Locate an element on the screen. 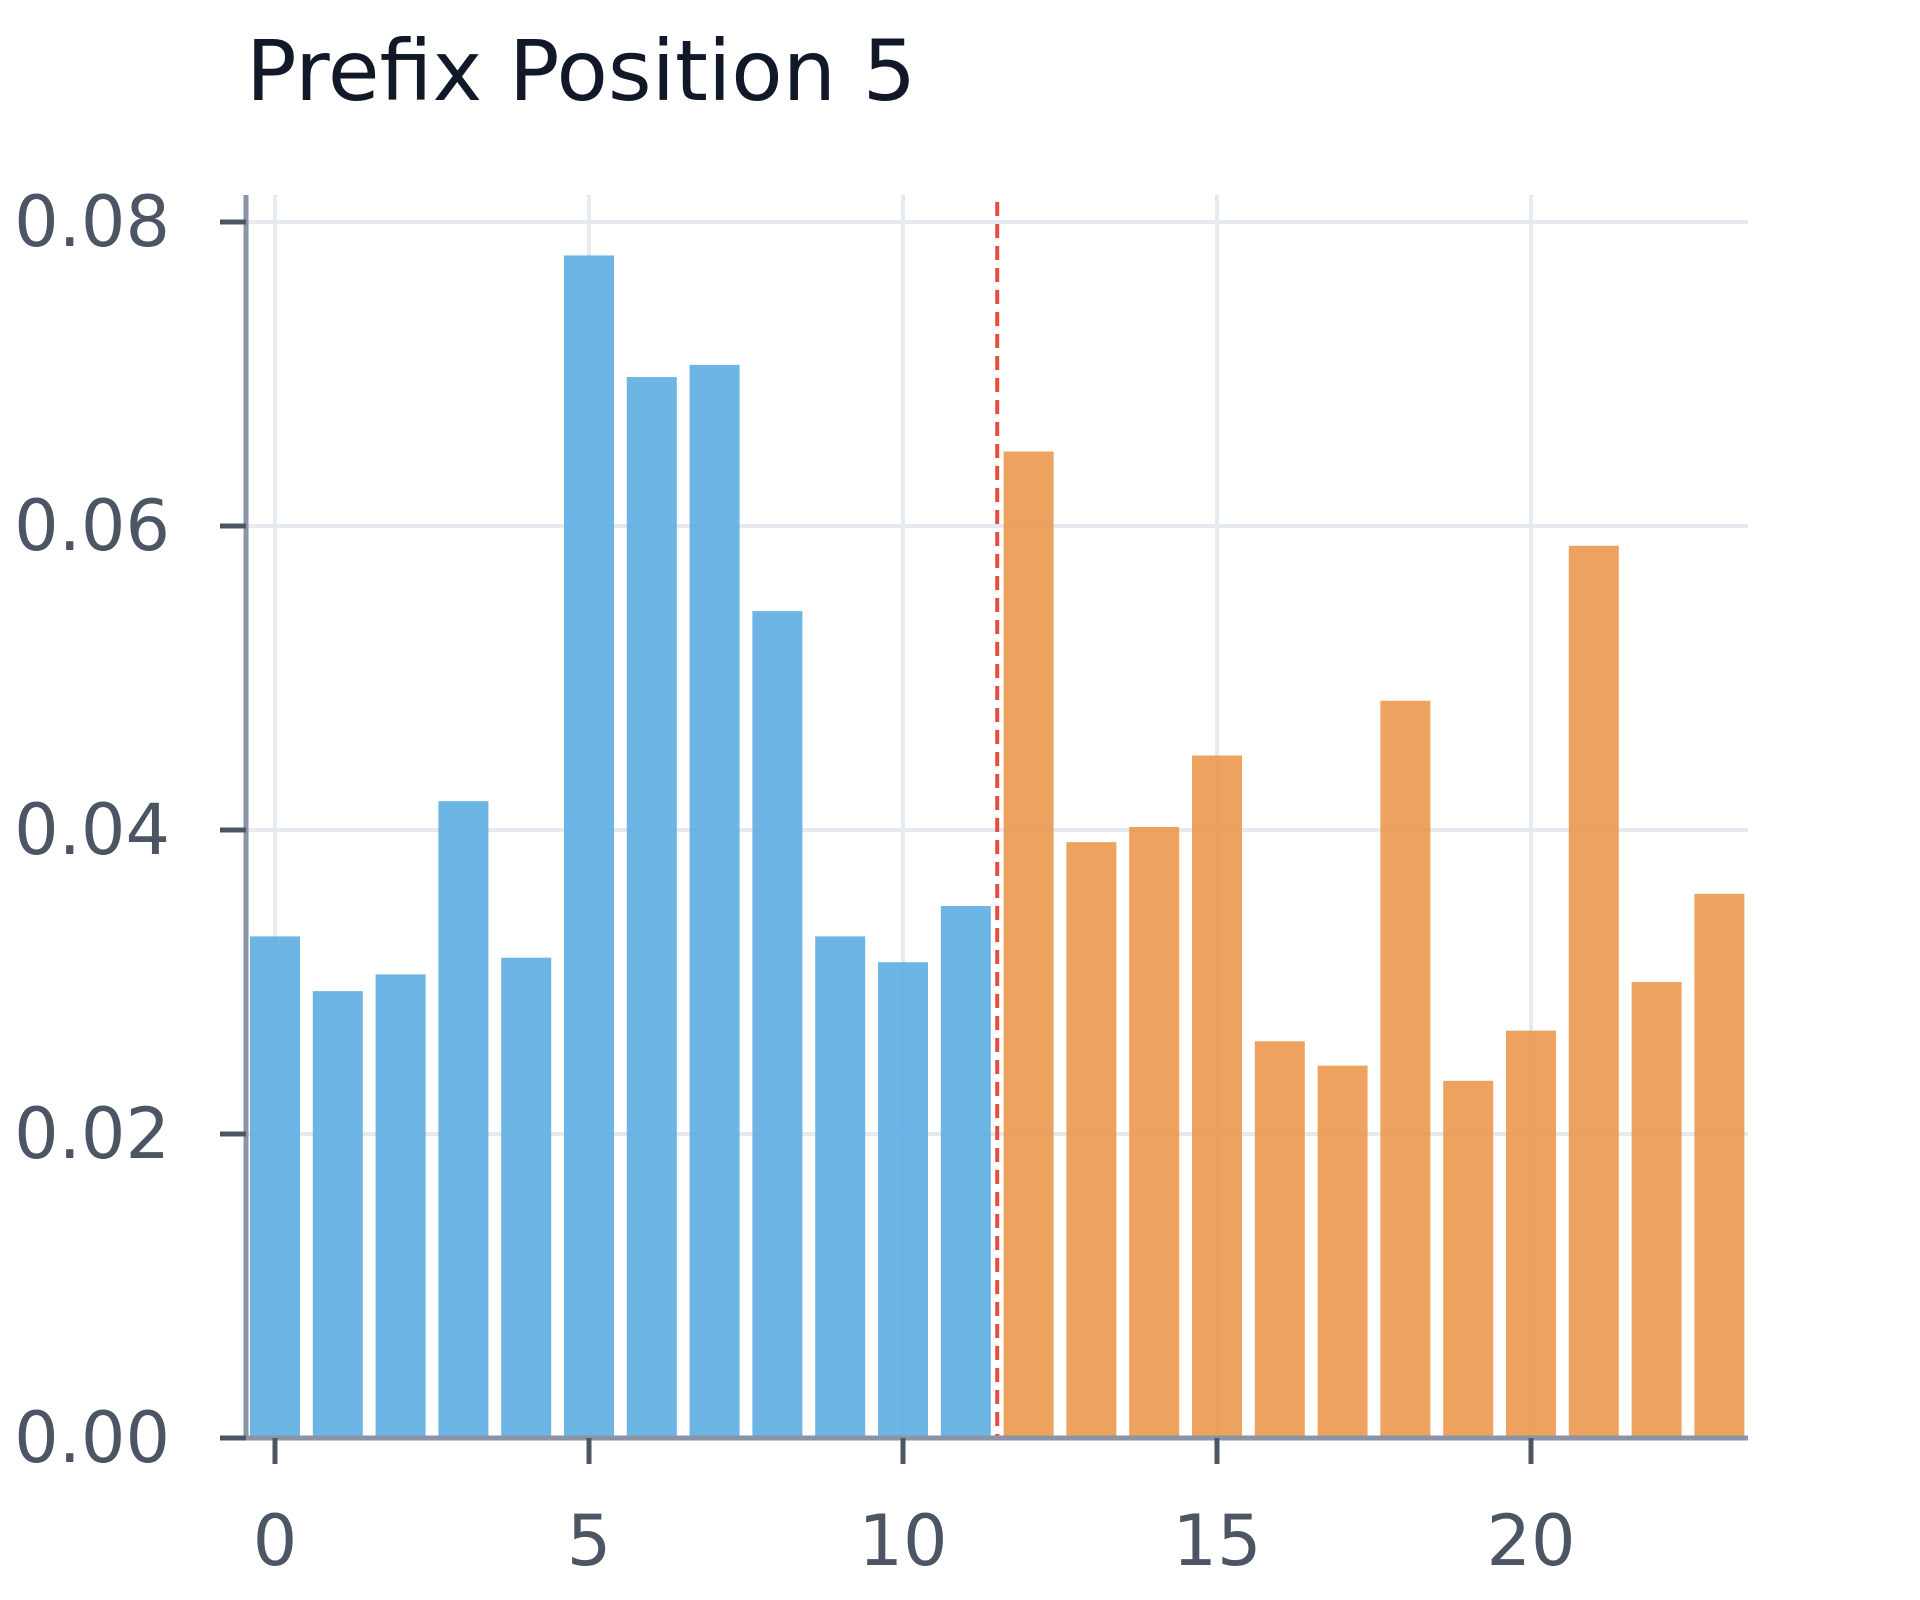  y-tick-label-2: 0.04 is located at coordinates (92, 830).